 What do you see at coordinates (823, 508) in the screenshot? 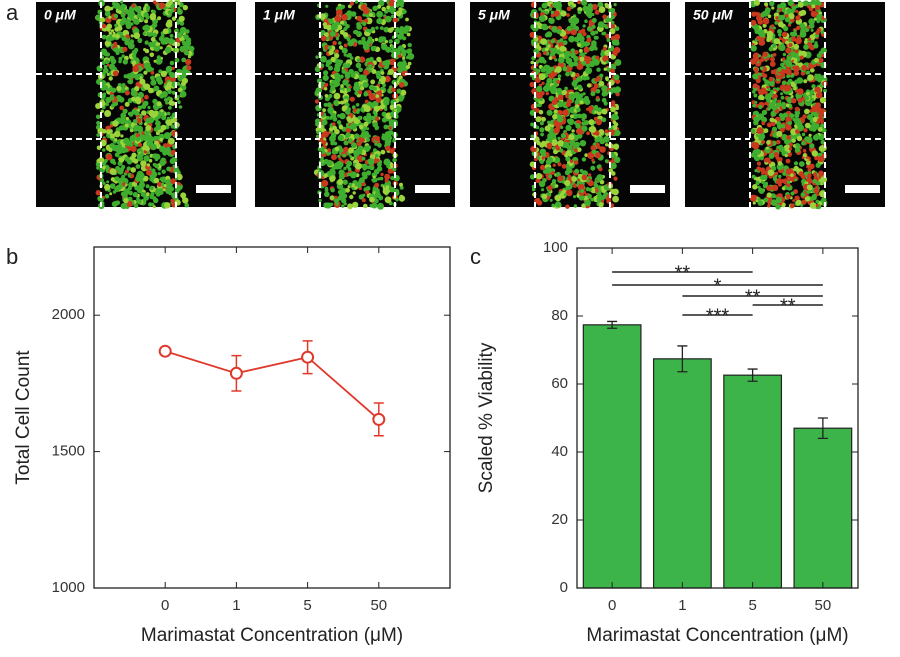
I see `bar` at bounding box center [823, 508].